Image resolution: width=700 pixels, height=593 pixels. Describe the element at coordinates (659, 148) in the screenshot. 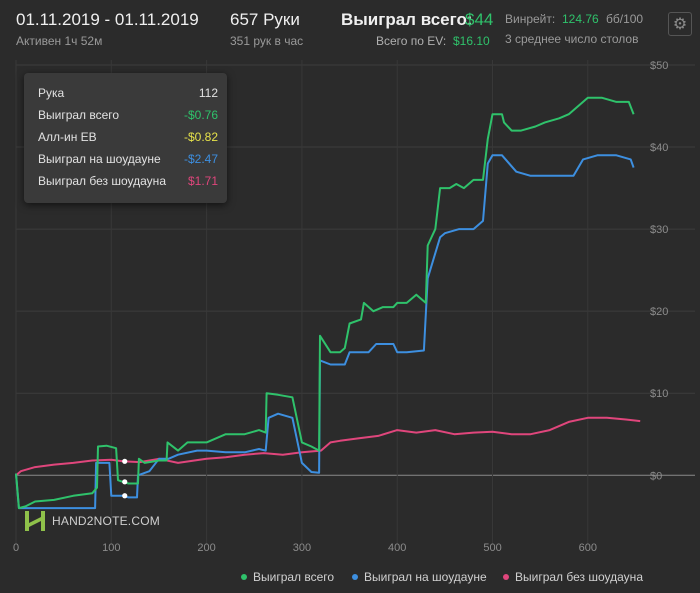

I see `y-tick-label: $40` at that location.